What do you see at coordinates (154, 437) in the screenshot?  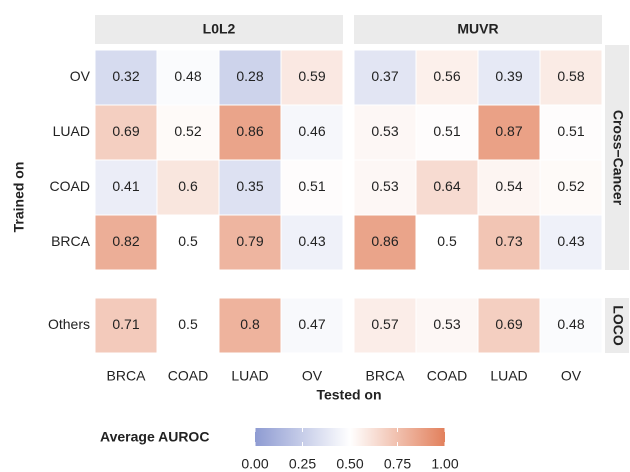 I see `legend-title: Average AUROC` at bounding box center [154, 437].